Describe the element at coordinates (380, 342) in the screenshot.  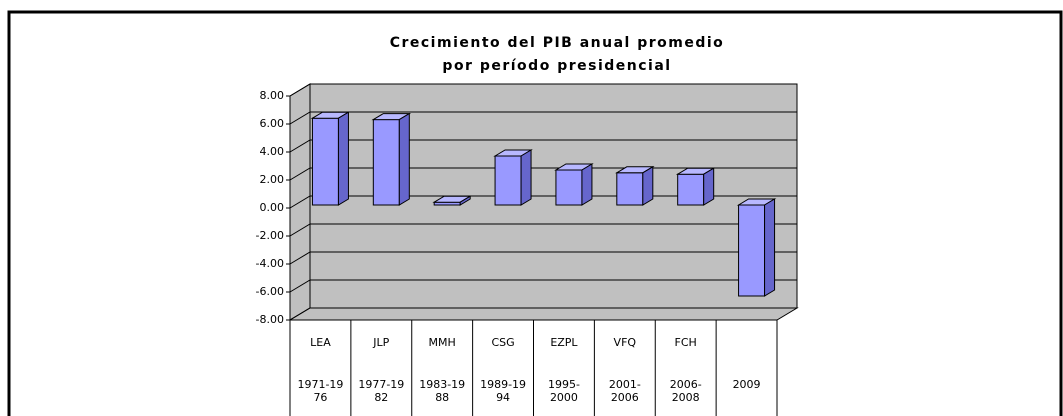
I see `x-tick-label: JLP` at that location.